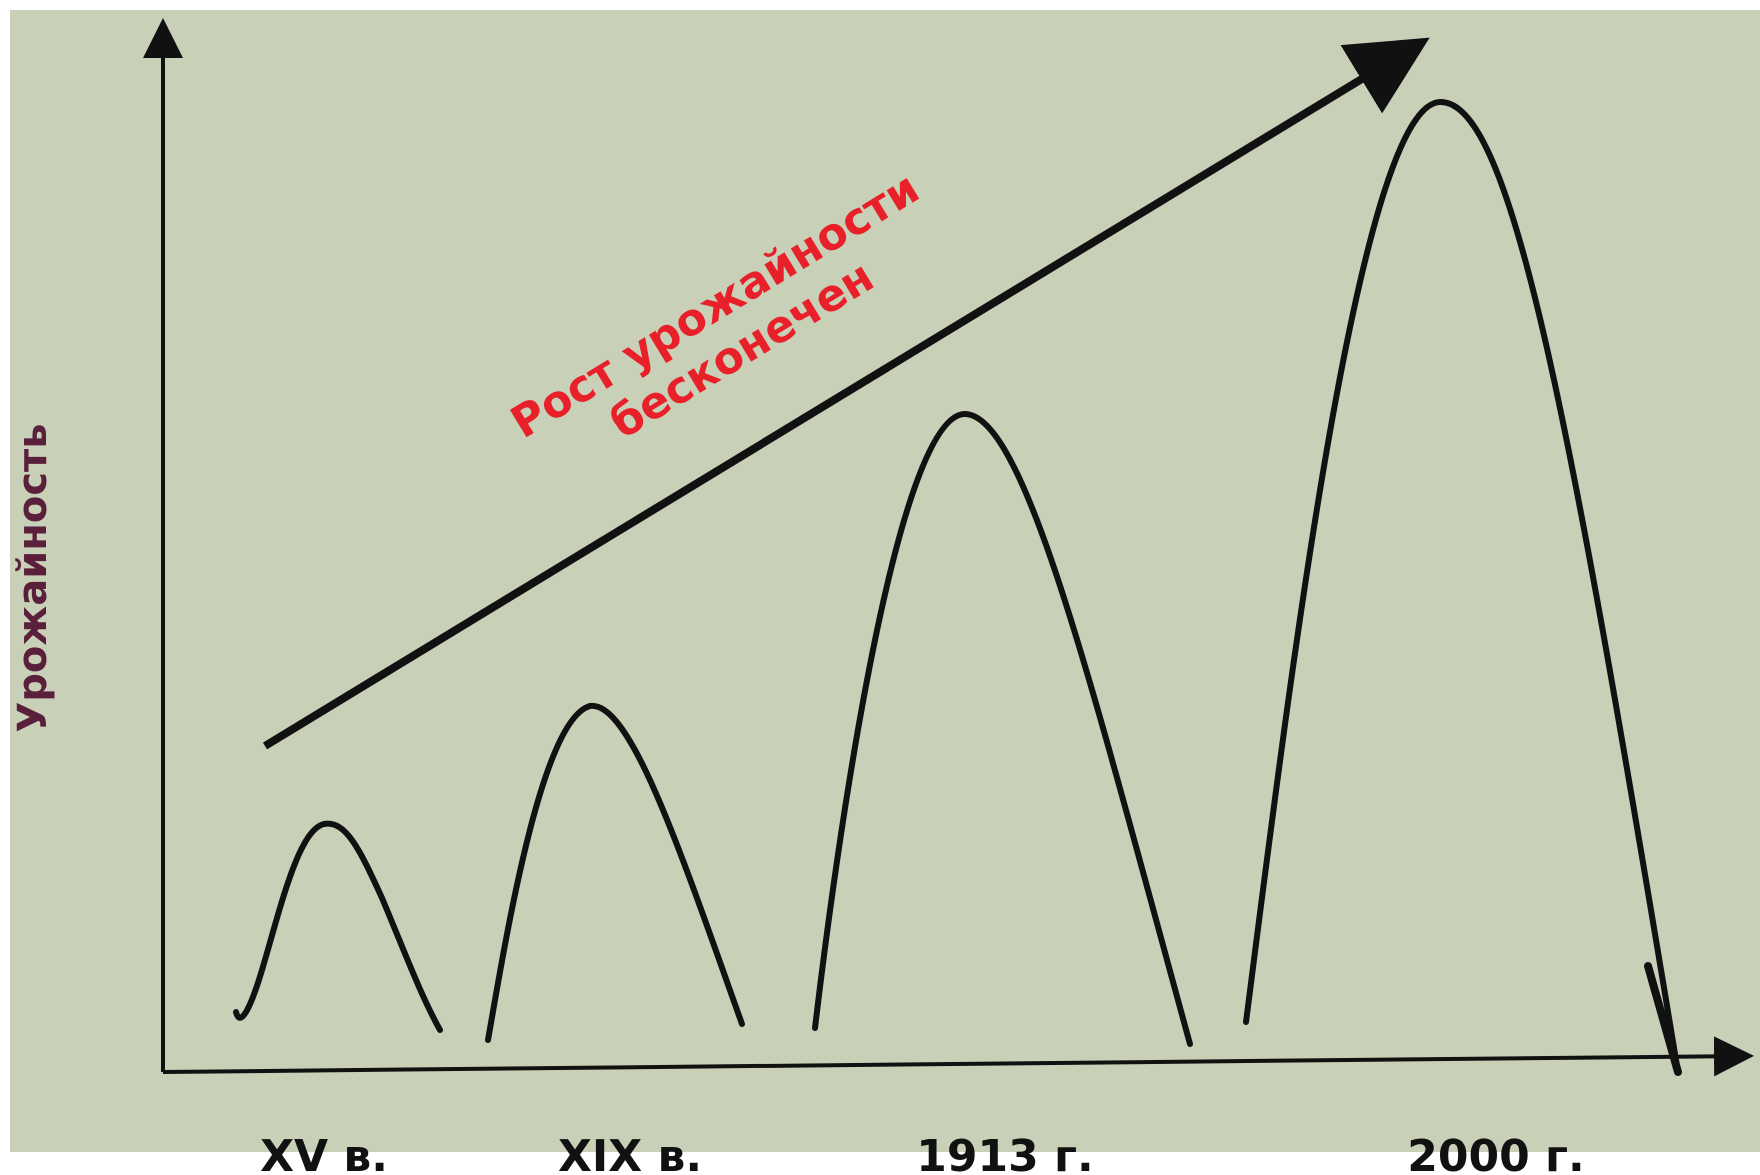 This screenshot has height=1175, width=1760. I want to click on y-axis-label: Урожайность, so click(33, 577).